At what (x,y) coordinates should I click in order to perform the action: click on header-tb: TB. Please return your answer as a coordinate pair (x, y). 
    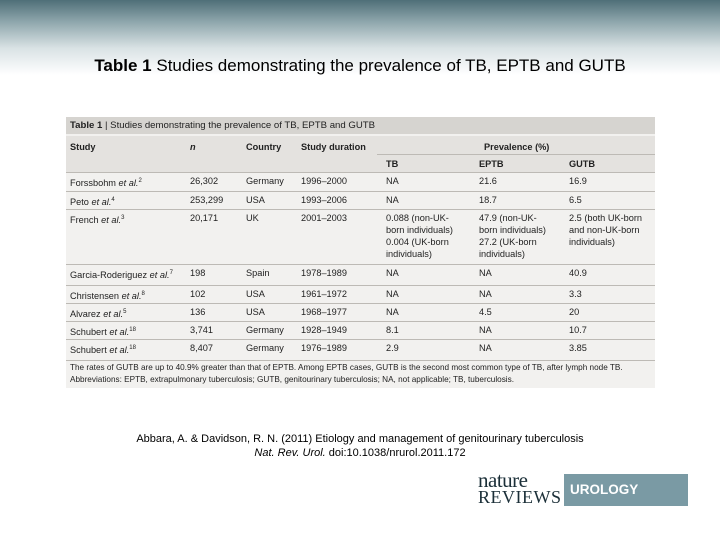
    Looking at the image, I should click on (392, 164).